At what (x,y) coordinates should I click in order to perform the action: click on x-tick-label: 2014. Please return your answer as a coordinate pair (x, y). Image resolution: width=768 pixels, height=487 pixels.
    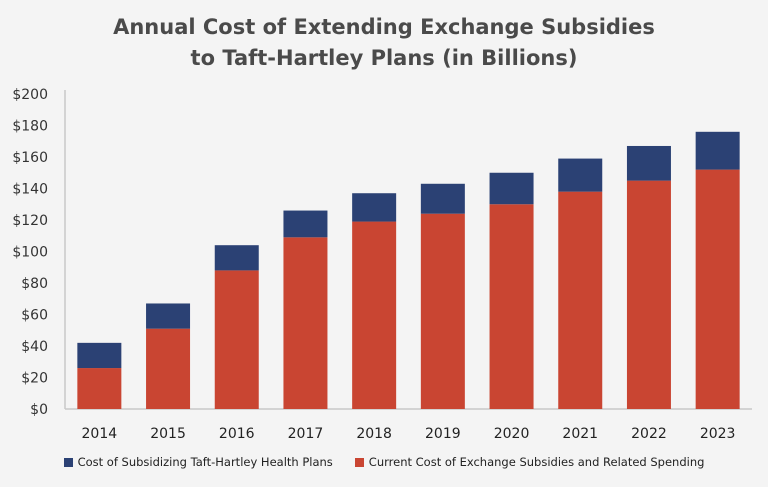
    Looking at the image, I should click on (100, 434).